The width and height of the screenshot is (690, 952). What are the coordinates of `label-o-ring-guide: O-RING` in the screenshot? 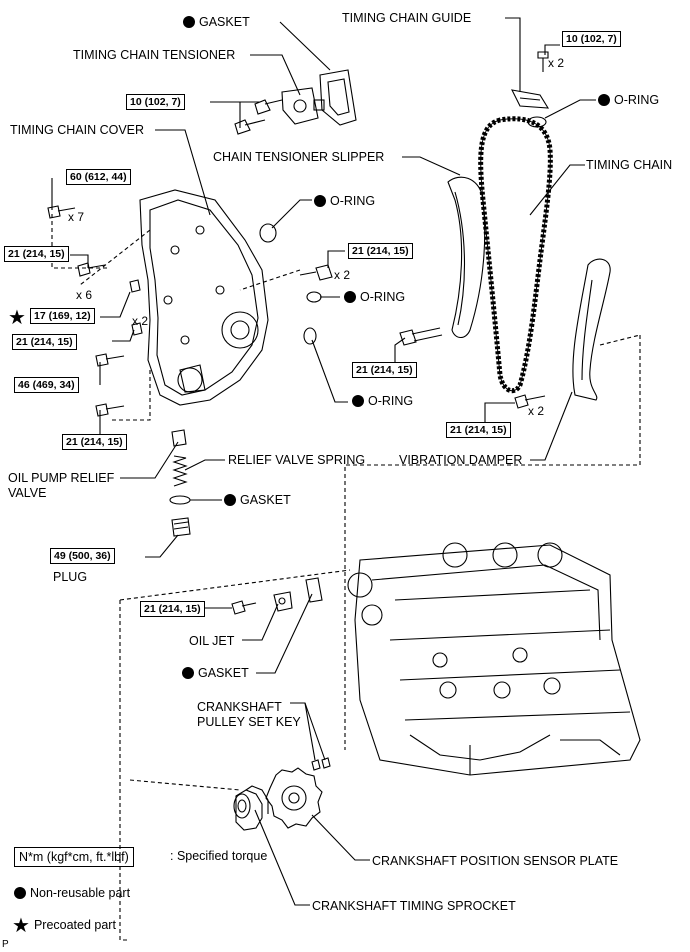 It's located at (628, 100).